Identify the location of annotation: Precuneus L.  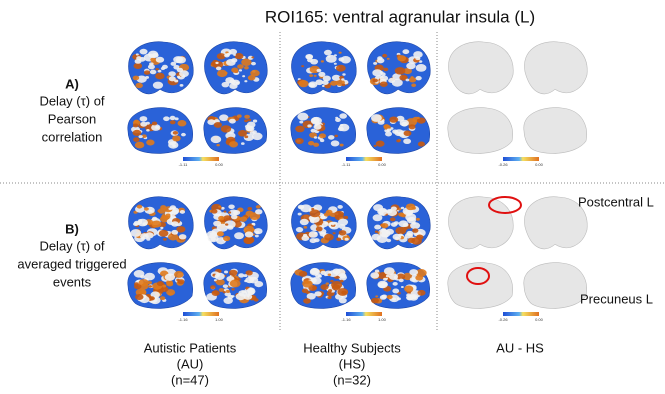
(616, 298).